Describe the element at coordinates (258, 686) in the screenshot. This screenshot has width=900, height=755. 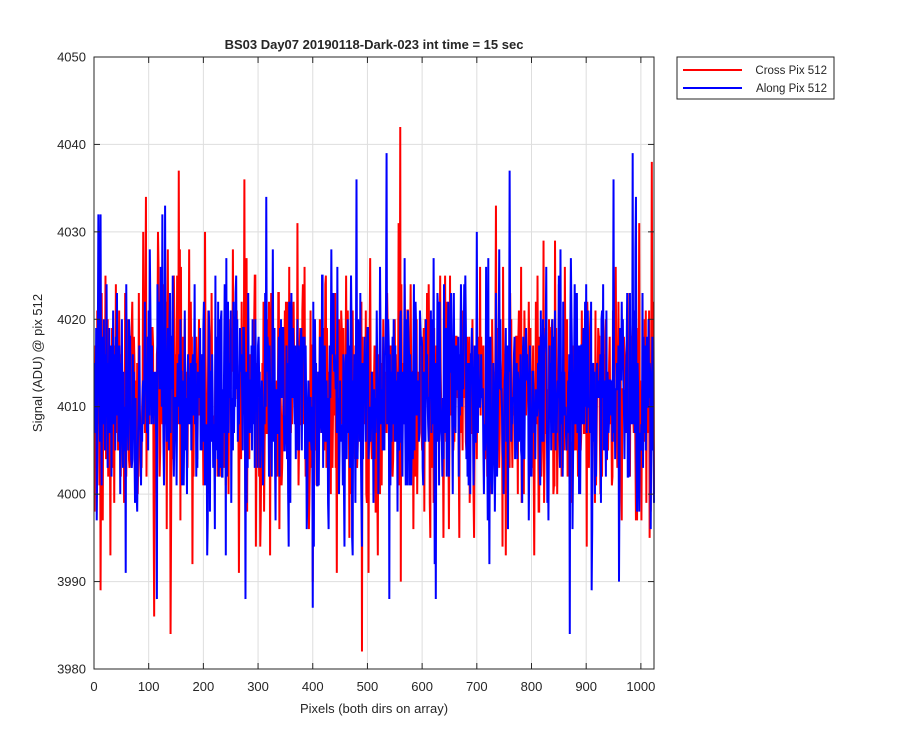
I see `x-tick-label: 300` at that location.